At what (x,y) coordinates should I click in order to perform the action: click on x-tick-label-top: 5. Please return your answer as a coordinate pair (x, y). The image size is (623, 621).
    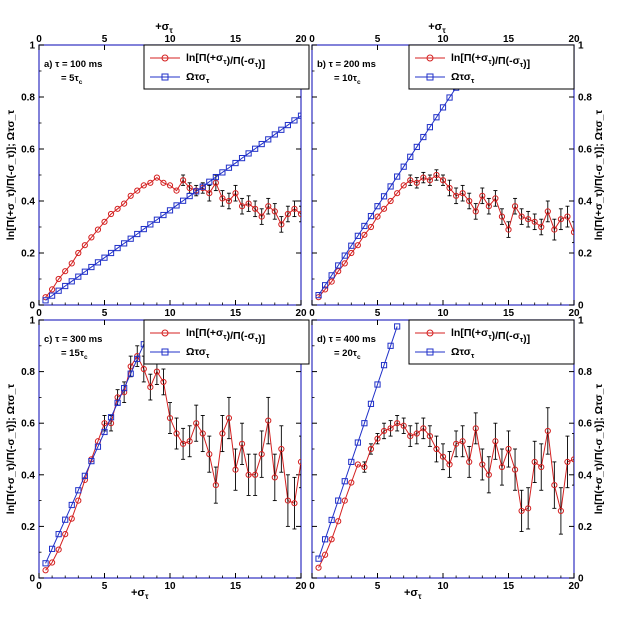
    Looking at the image, I should click on (105, 39).